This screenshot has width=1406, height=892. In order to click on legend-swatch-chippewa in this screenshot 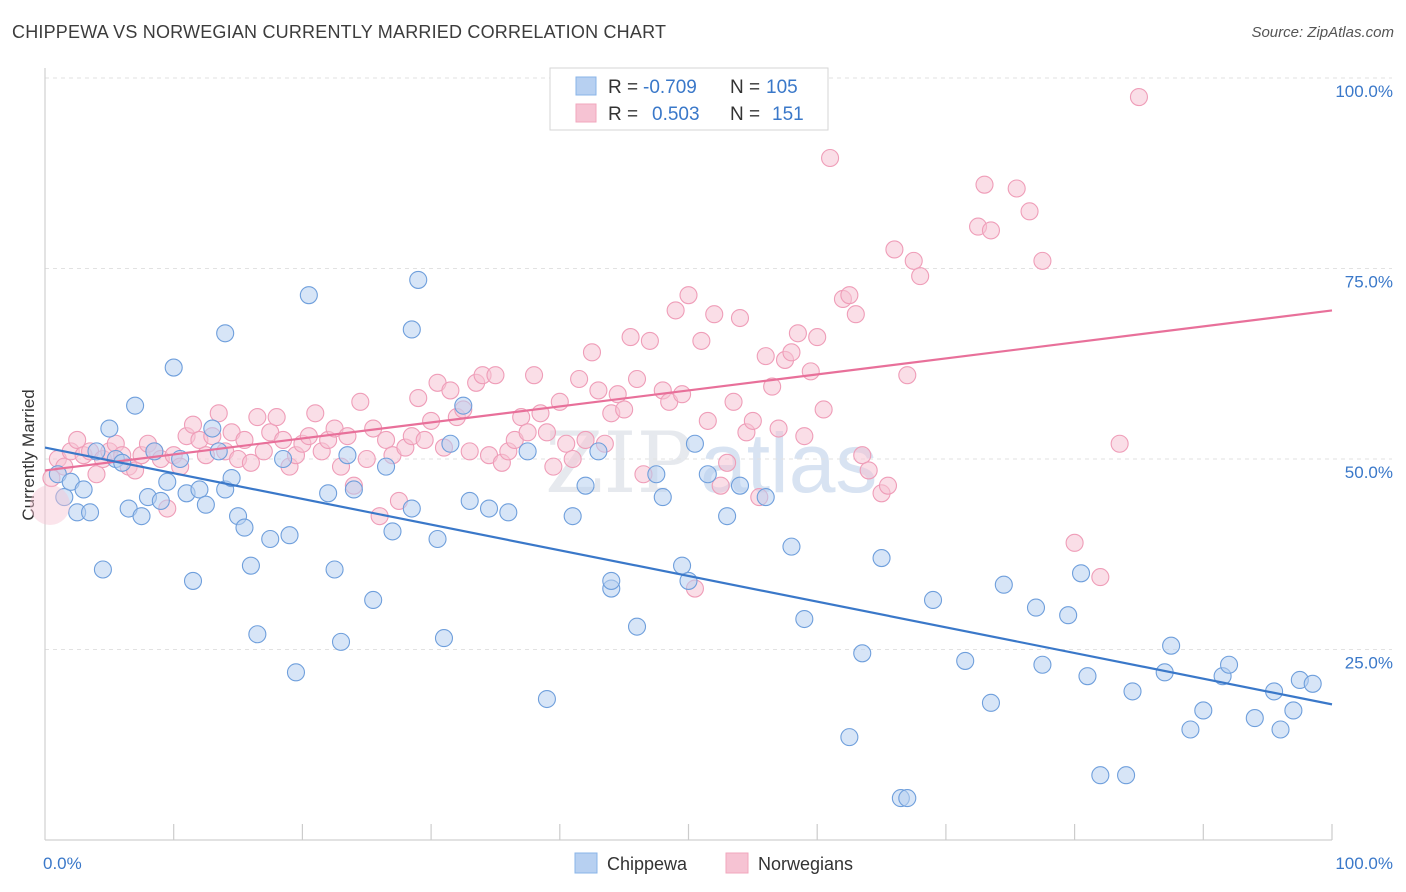, I will do `click(586, 86)`.